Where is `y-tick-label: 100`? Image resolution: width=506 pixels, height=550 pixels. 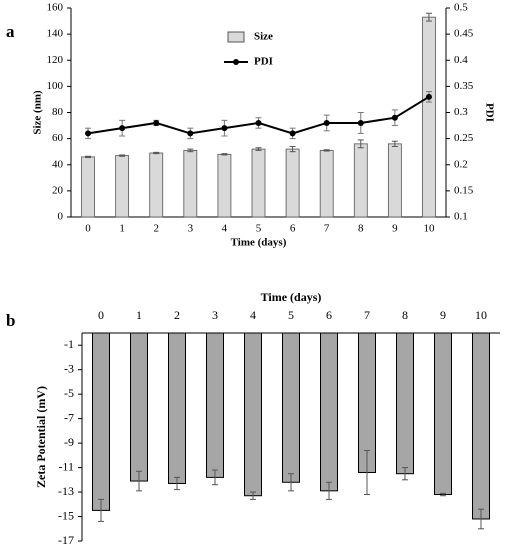 y-tick-label: 100 is located at coordinates (55, 86).